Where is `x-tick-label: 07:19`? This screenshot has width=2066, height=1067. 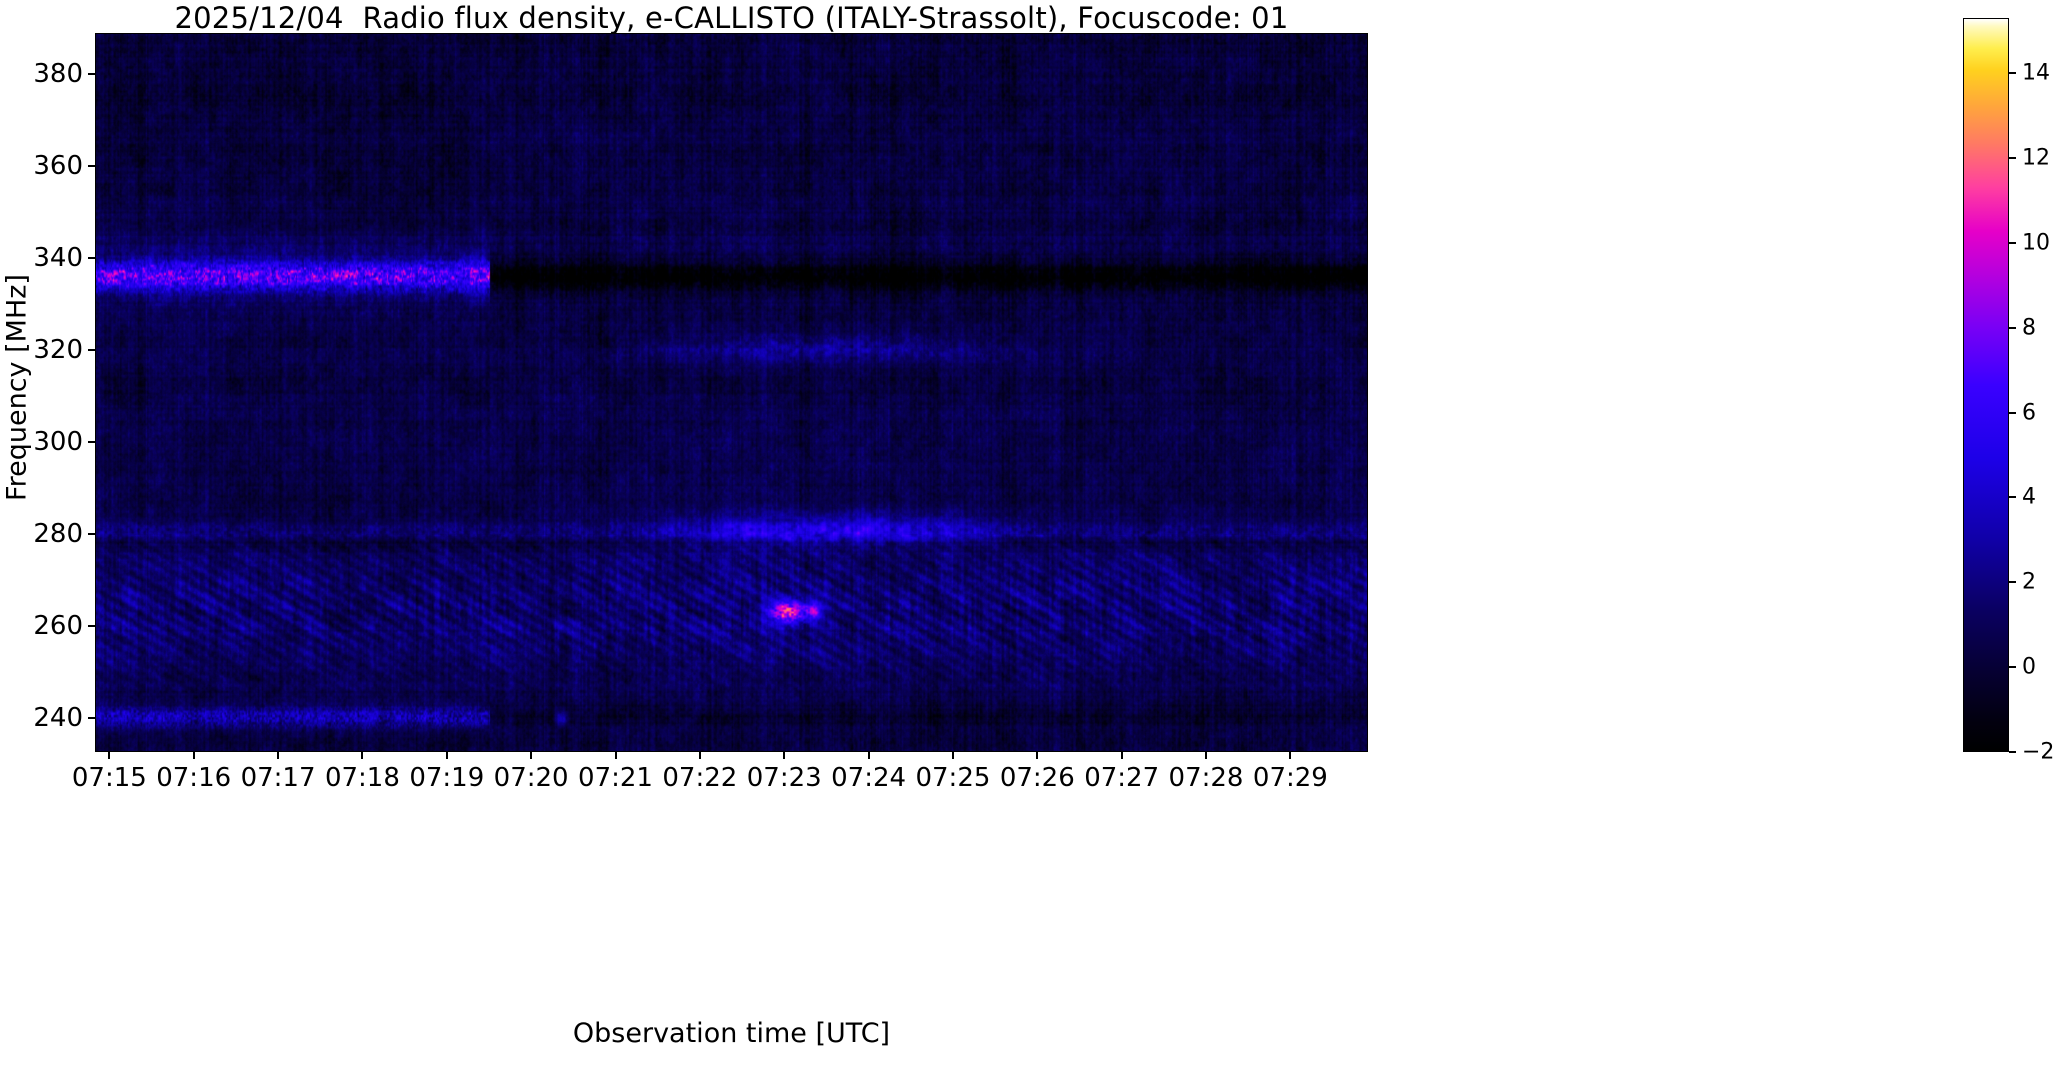
x-tick-label: 07:19 is located at coordinates (447, 778).